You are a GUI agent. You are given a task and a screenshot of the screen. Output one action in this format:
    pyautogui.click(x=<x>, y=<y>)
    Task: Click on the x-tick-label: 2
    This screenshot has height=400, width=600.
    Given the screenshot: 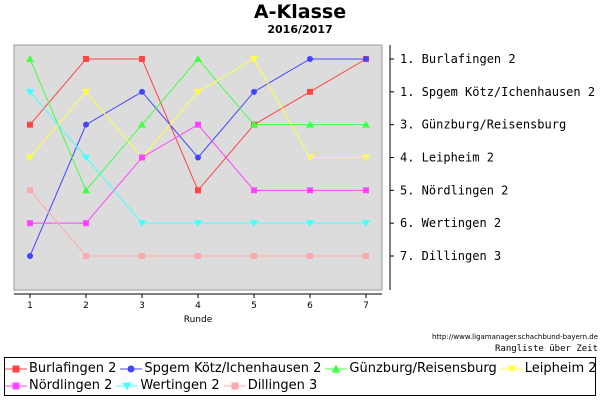 What is the action you would take?
    pyautogui.click(x=86, y=306)
    